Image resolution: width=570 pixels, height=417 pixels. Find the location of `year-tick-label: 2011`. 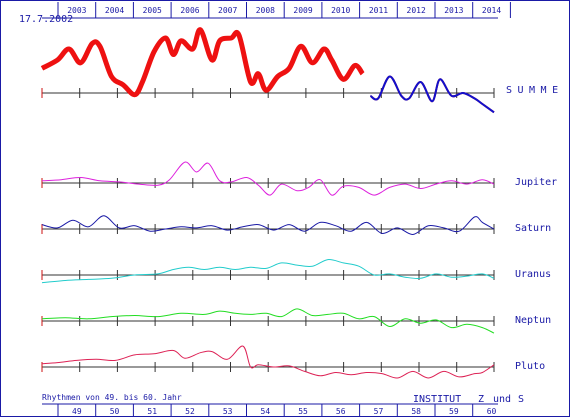

year-tick-label: 2011 is located at coordinates (378, 10).